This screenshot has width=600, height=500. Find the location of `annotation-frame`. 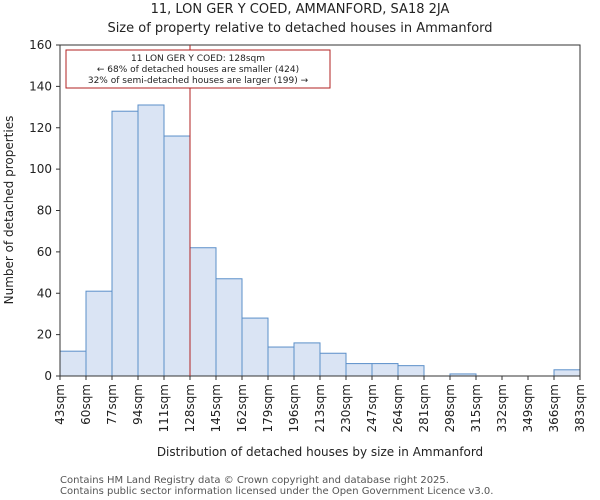

annotation-frame is located at coordinates (198, 69).